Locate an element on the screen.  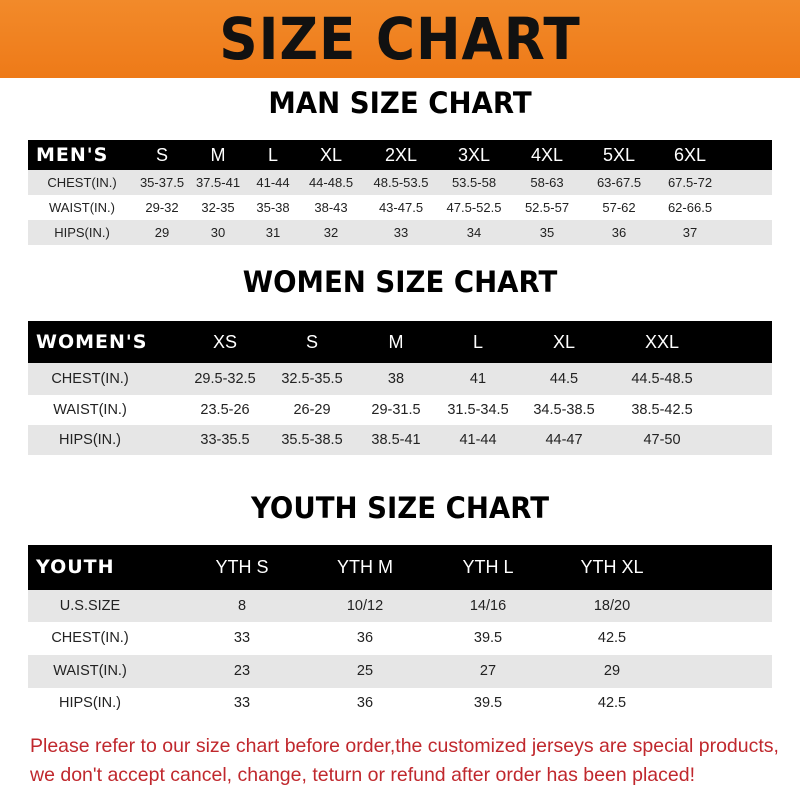
size-header: 3XL is located at coordinates (474, 155).